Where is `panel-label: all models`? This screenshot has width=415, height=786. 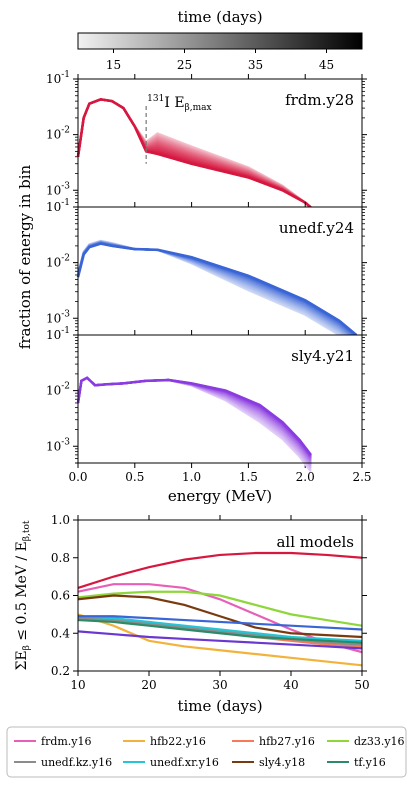
panel-label: all models is located at coordinates (315, 542).